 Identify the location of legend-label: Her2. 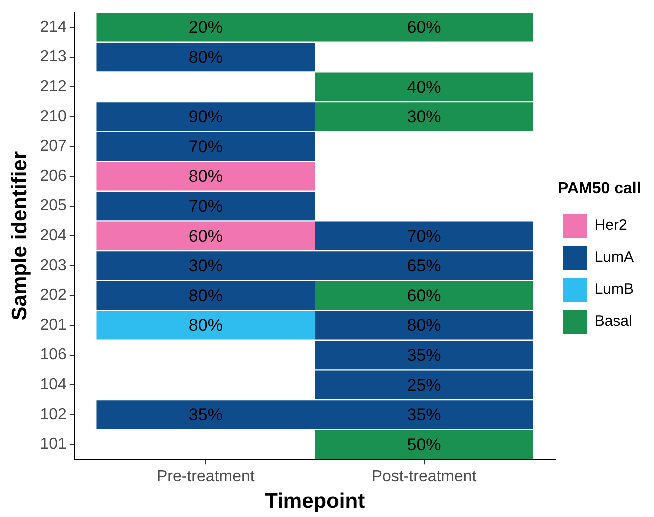
(611, 225).